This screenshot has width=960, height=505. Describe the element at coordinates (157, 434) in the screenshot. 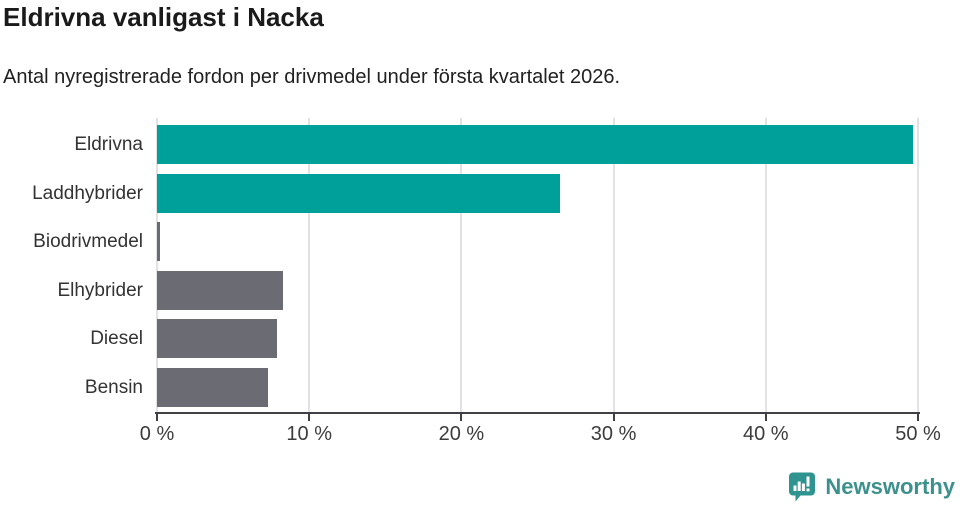

I see `x-axis-tick-label: 0 %` at that location.